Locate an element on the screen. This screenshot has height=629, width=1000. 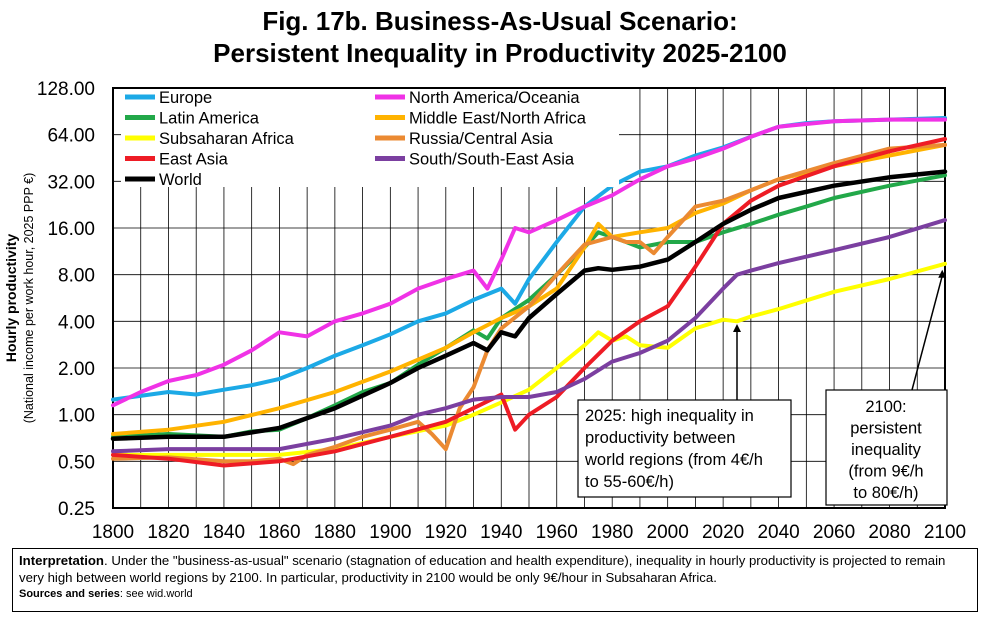
annotation-text-2100: 2100: is located at coordinates (885, 407).